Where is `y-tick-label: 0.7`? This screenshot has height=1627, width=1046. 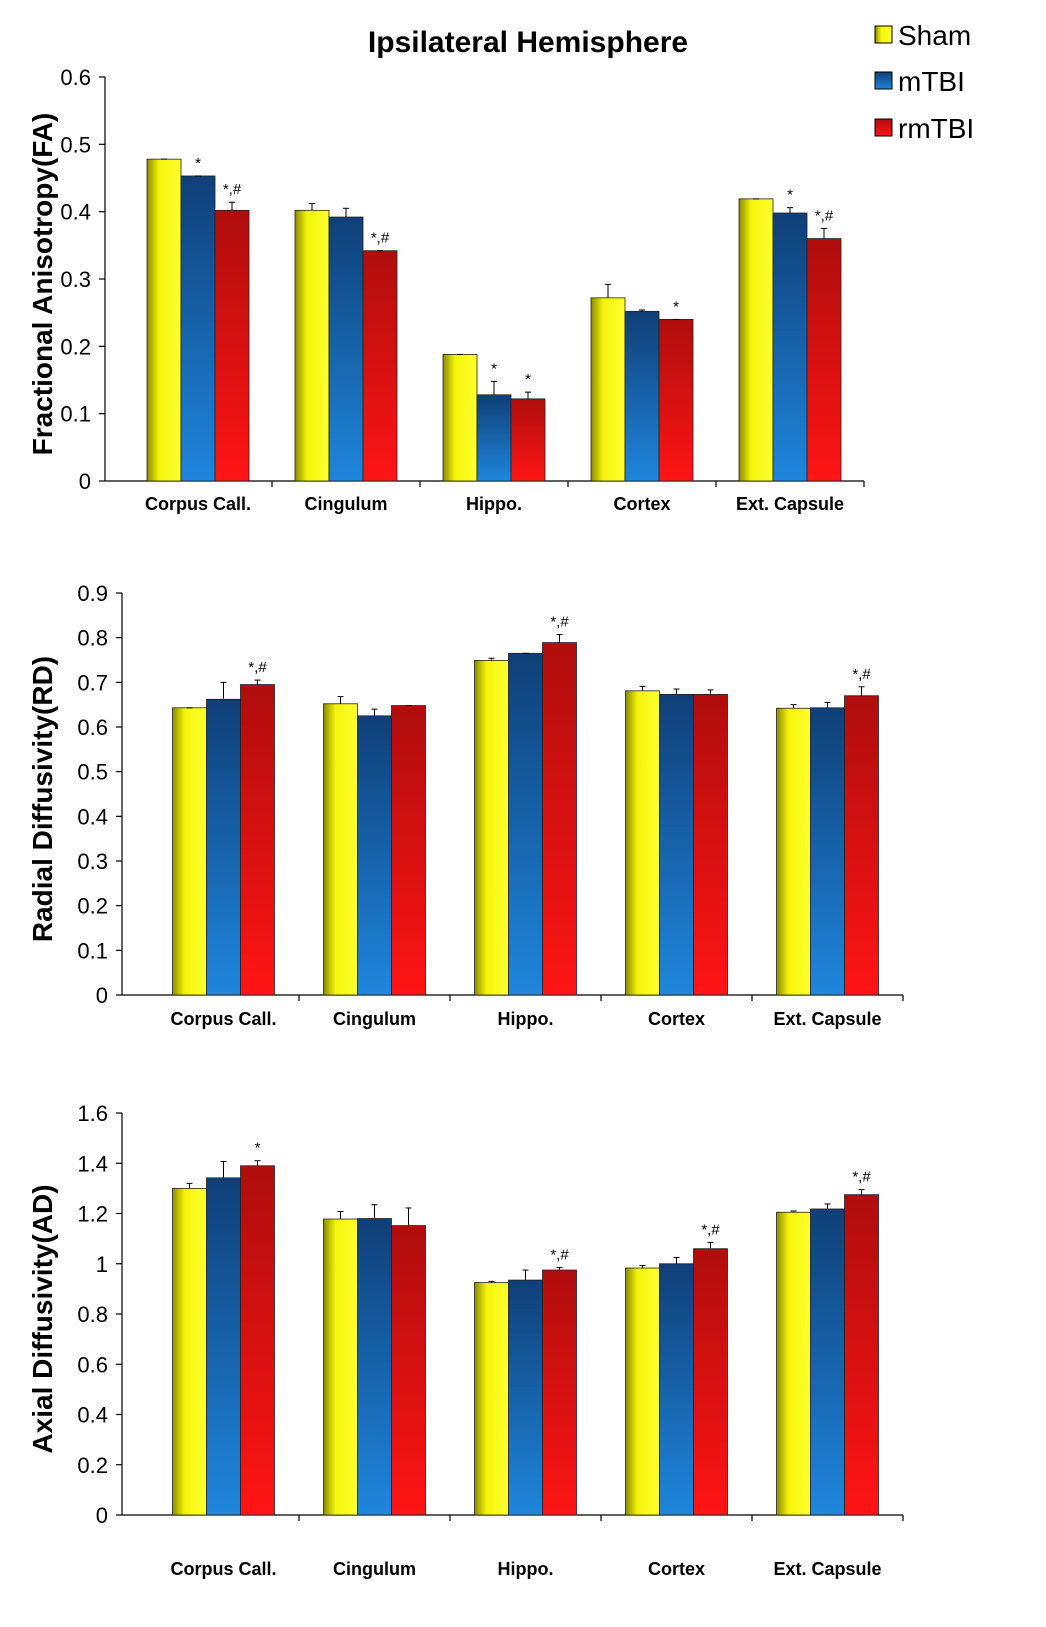
y-tick-label: 0.7 is located at coordinates (92, 682).